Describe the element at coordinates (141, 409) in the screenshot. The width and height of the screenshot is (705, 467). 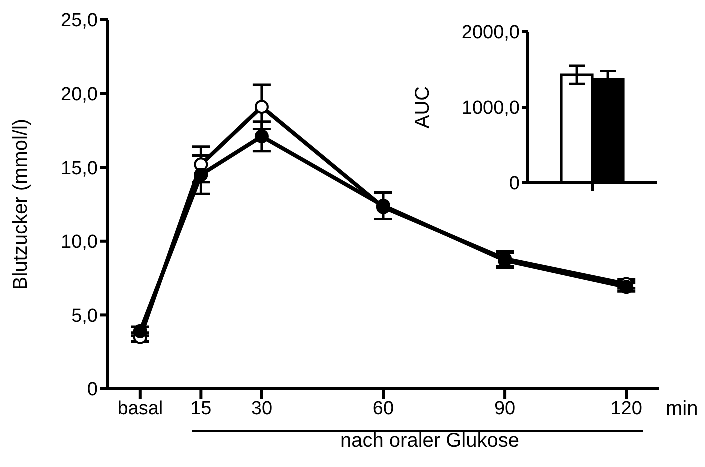
I see `x-tick-label: basal` at that location.